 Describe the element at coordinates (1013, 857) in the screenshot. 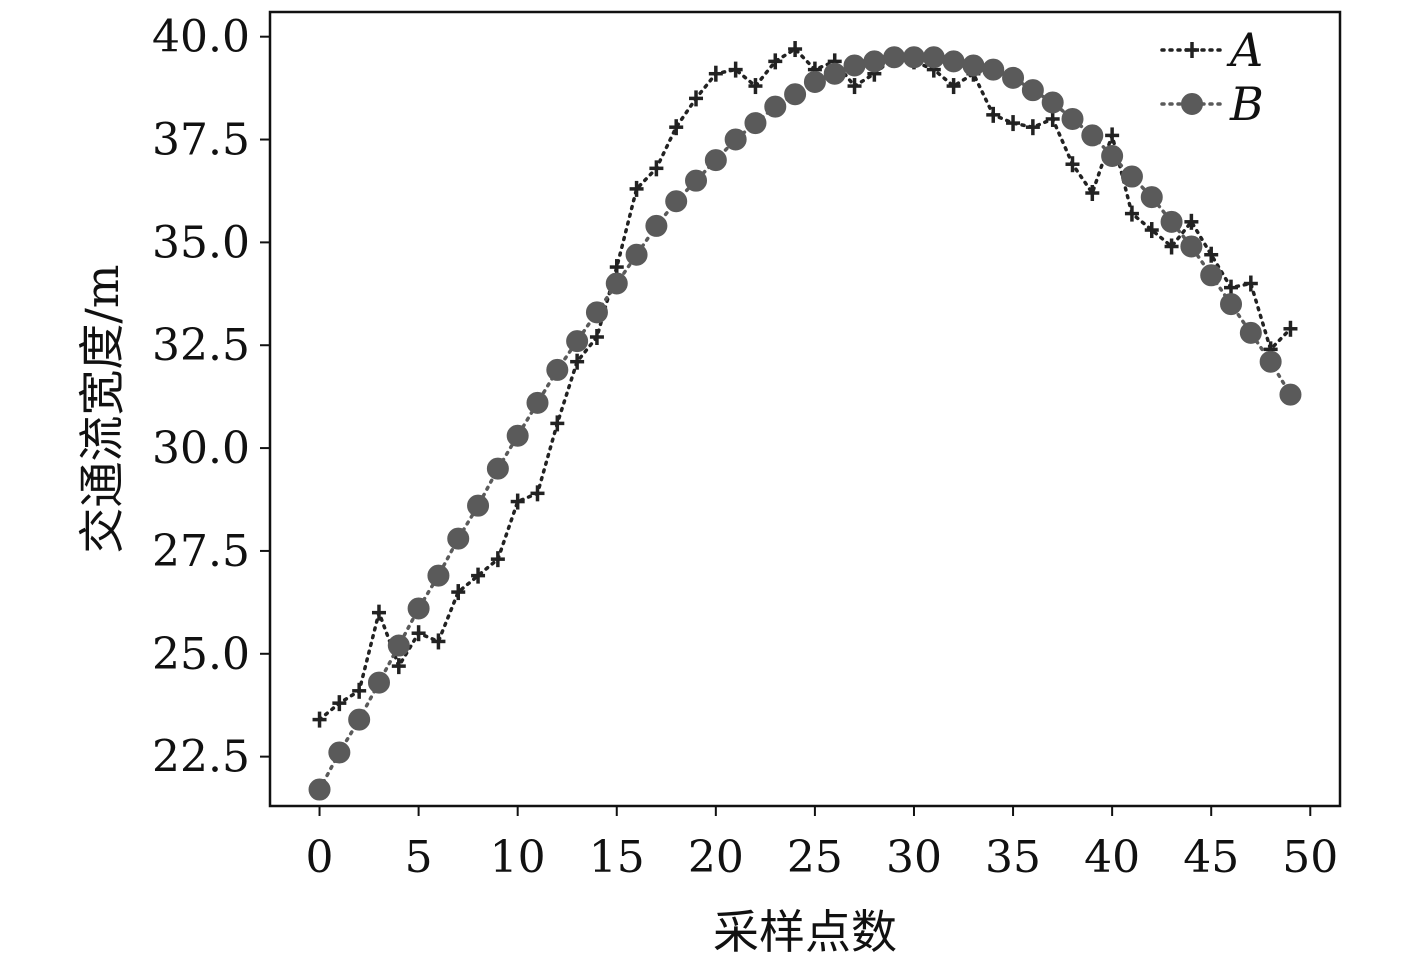

I see `x-tick-label: 35` at that location.